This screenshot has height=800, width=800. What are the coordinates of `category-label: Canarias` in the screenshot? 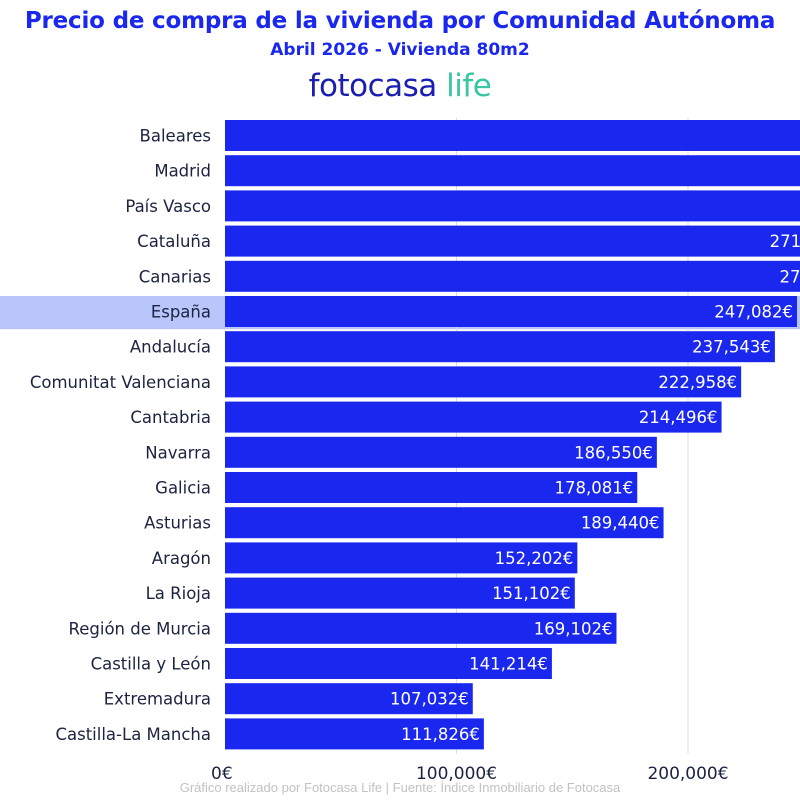 It's located at (175, 276).